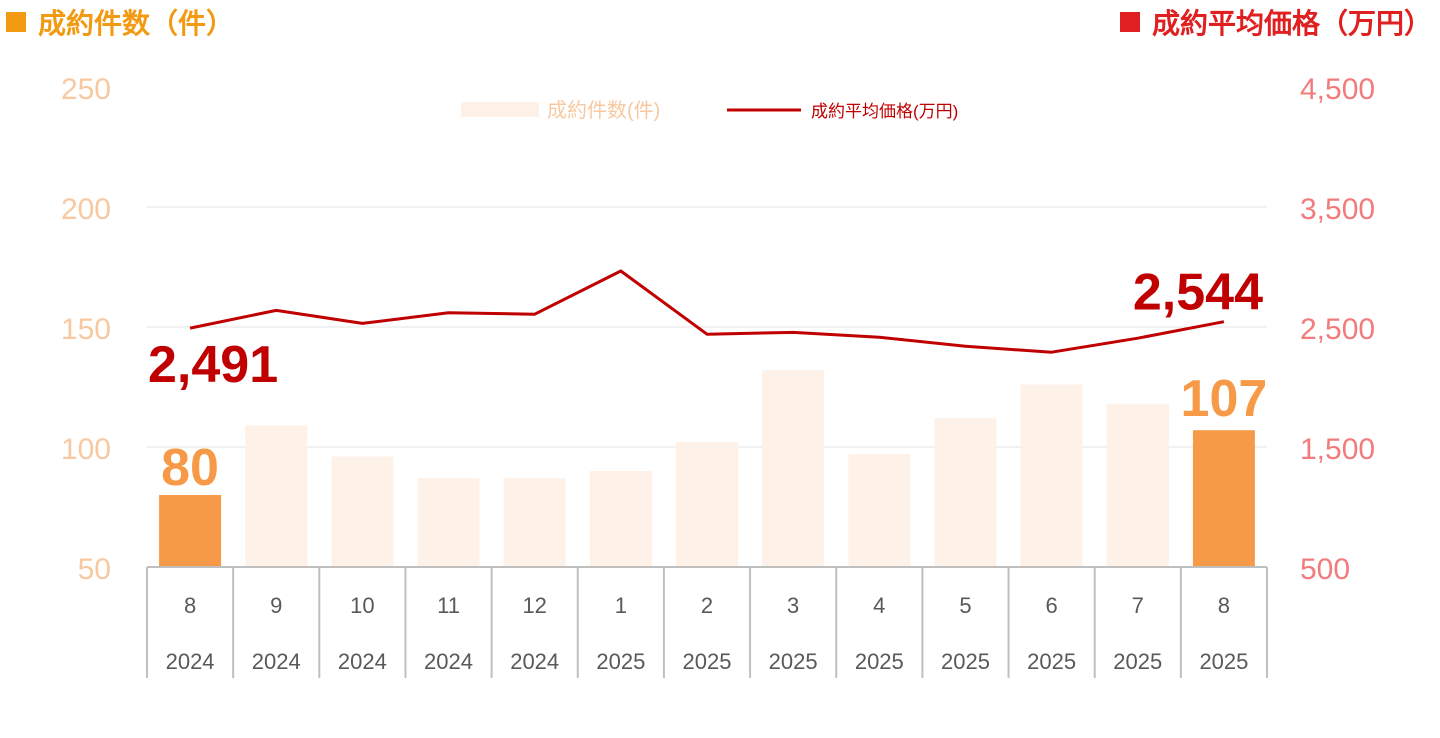  I want to click on right-axis-tick-label: 500, so click(1325, 569).